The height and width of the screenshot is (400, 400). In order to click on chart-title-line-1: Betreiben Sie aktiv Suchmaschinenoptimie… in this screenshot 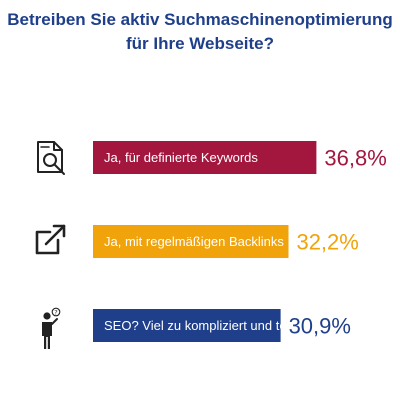, I will do `click(200, 19)`.